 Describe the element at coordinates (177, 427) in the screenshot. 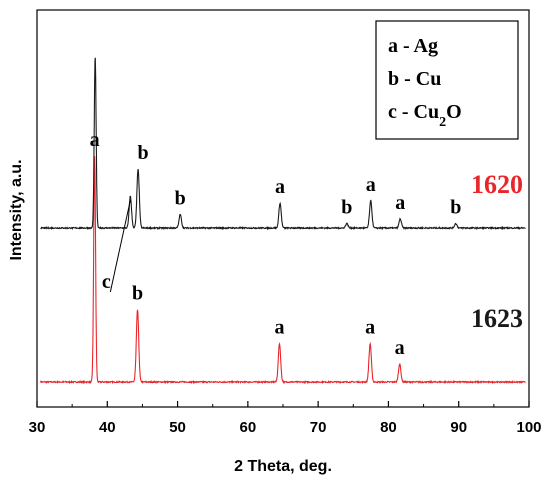

I see `x-tick-label: 50` at that location.